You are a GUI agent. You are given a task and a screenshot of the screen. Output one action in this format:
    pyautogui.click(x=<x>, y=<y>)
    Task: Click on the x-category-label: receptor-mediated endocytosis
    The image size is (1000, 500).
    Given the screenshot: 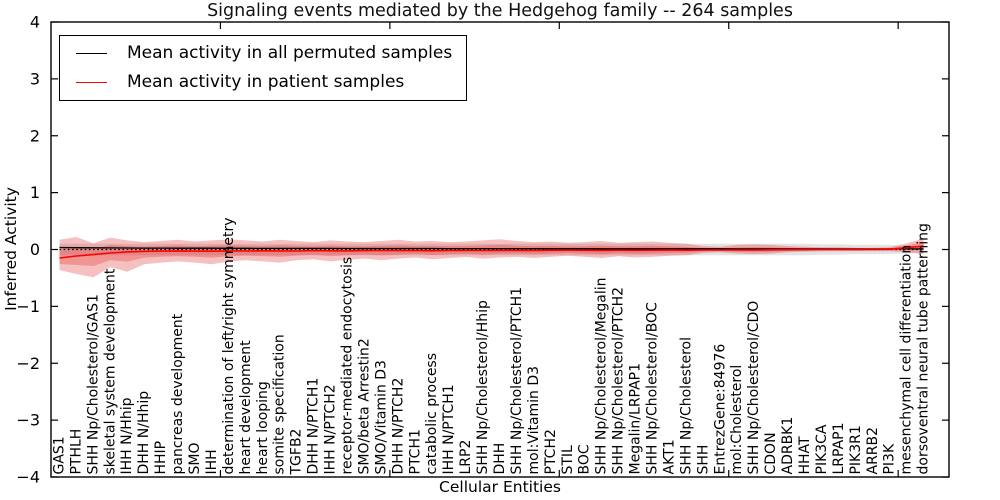 What is the action you would take?
    pyautogui.click(x=348, y=366)
    